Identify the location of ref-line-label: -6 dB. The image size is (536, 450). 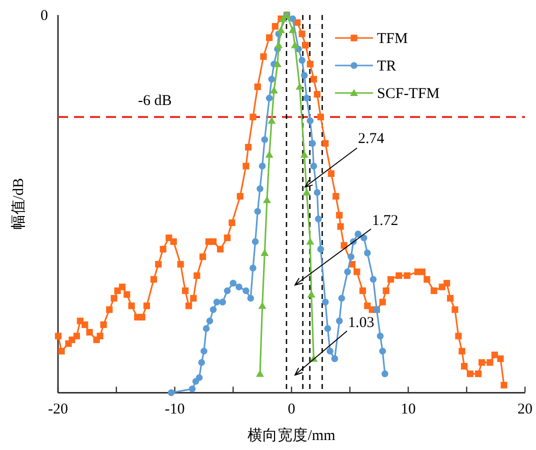
(155, 100).